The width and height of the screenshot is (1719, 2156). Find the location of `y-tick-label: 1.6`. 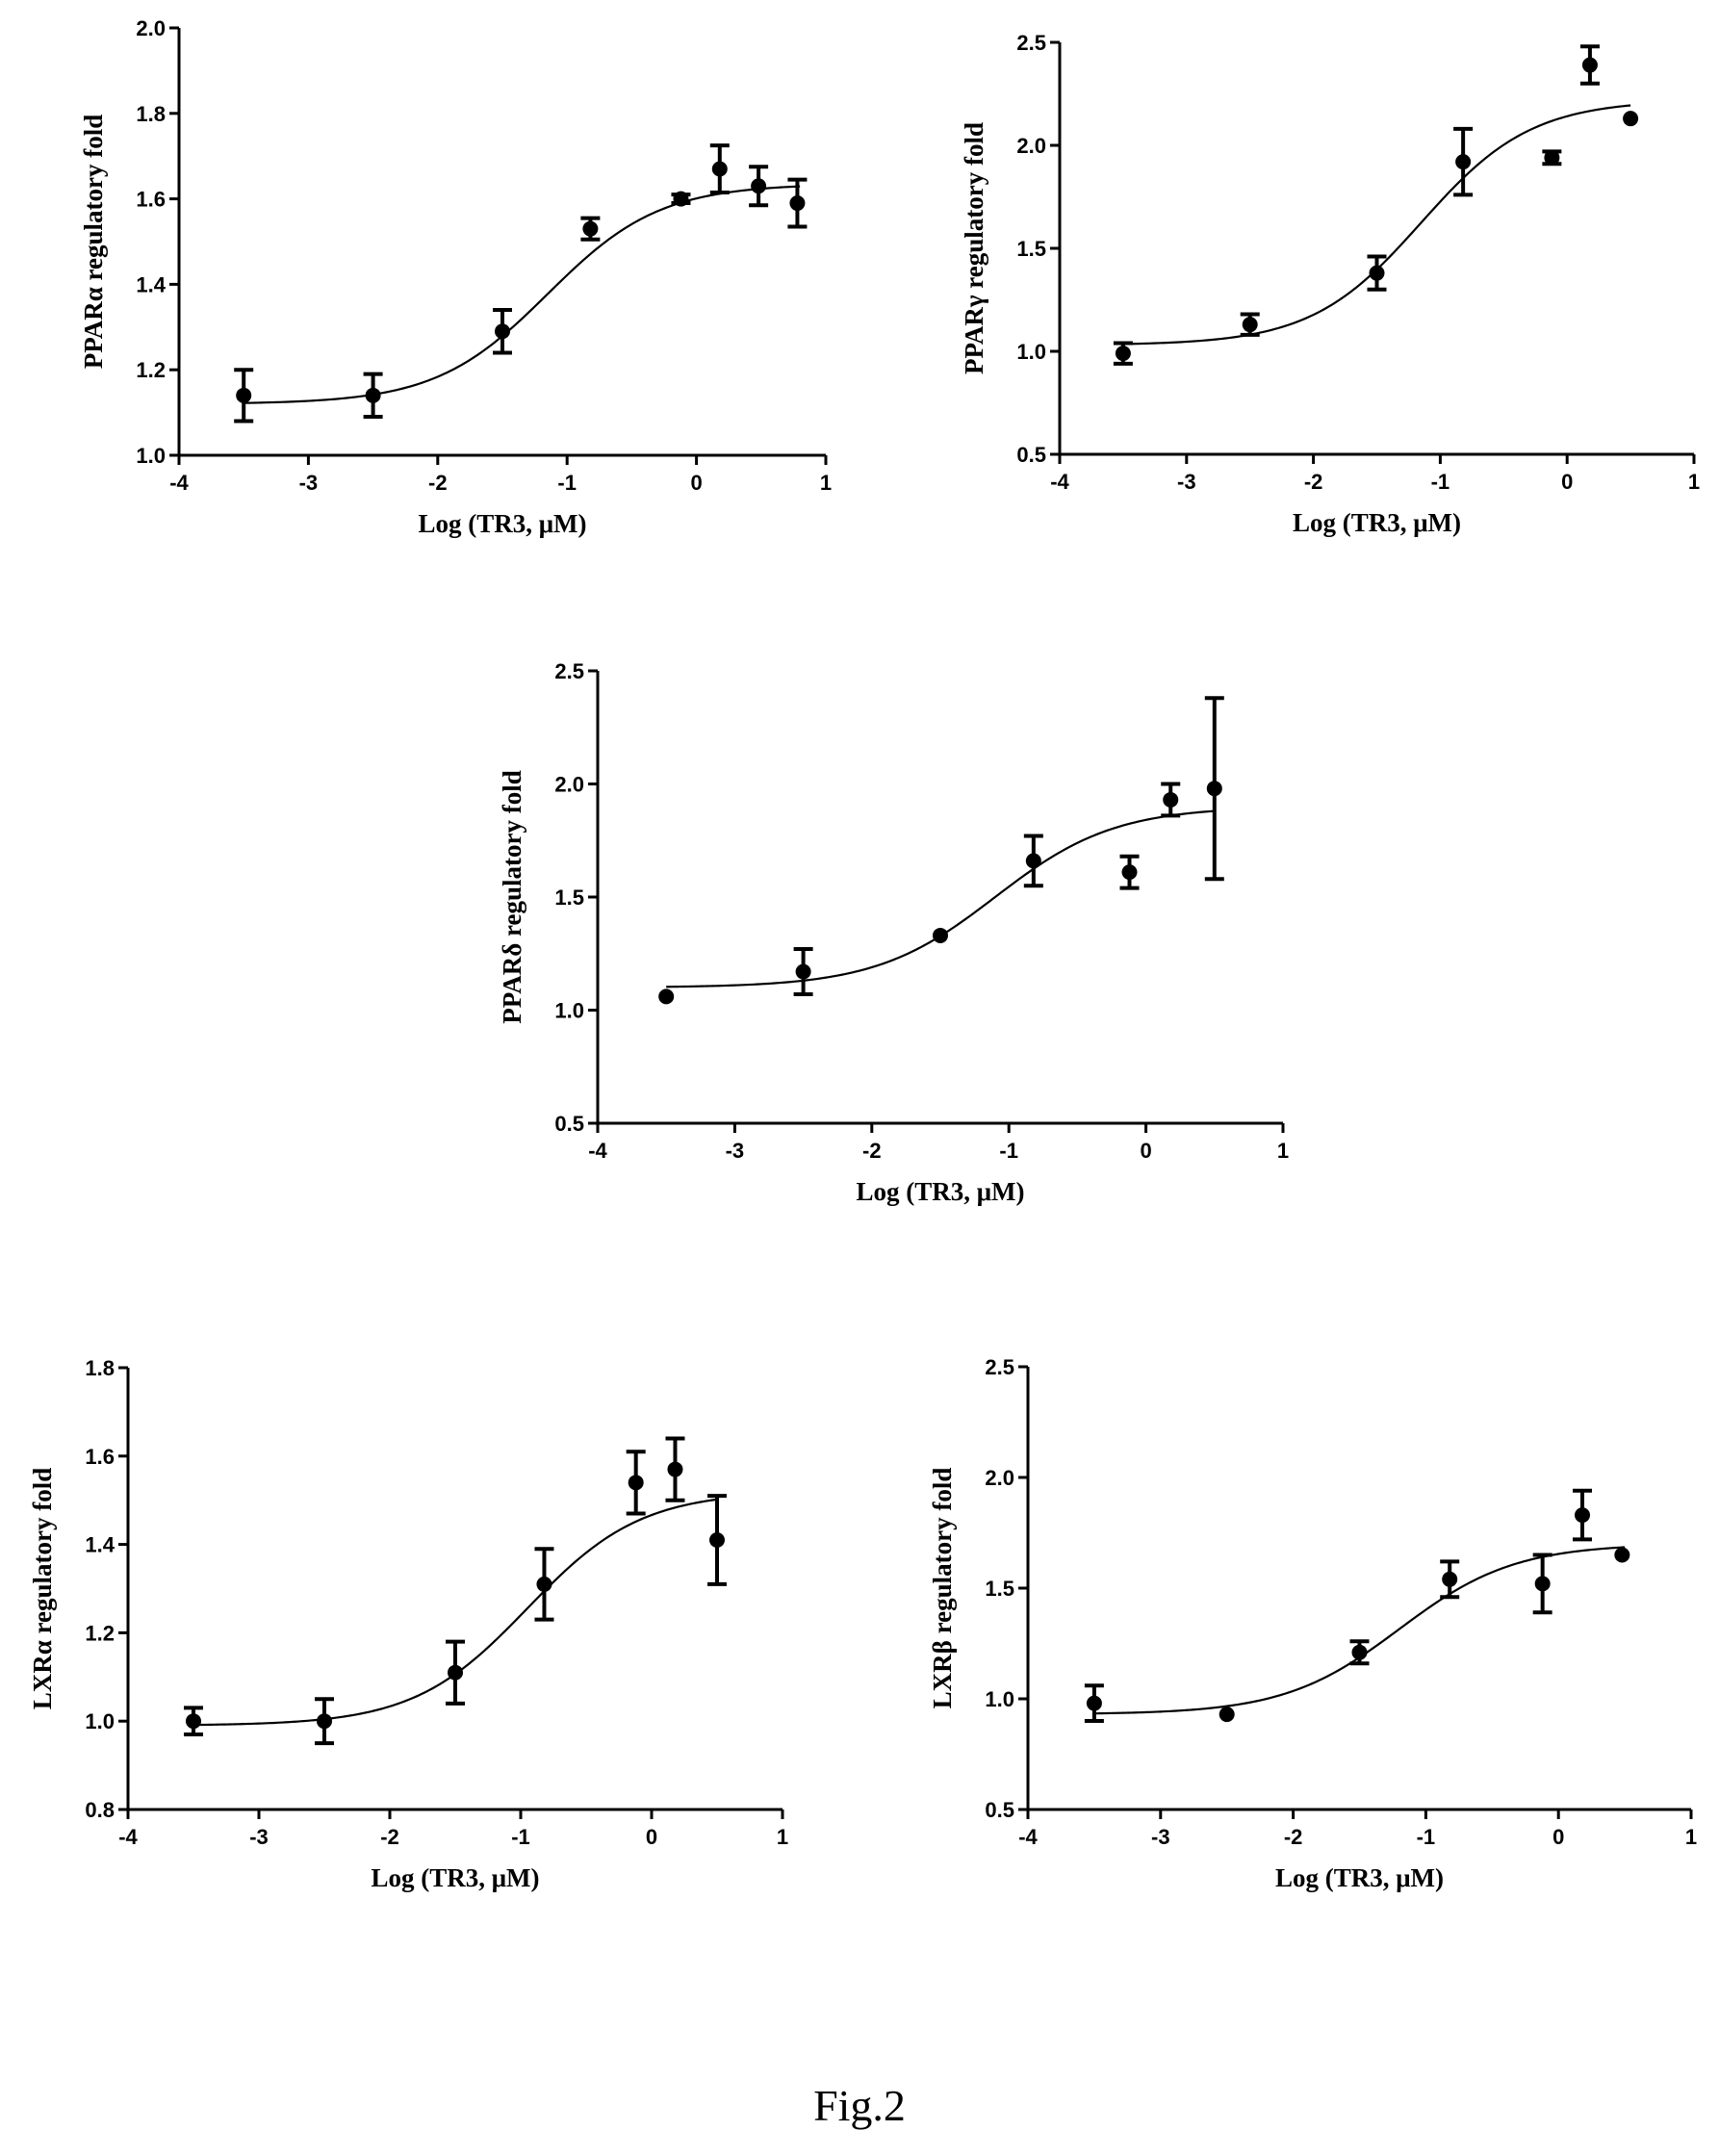

y-tick-label: 1.6 is located at coordinates (100, 1457).